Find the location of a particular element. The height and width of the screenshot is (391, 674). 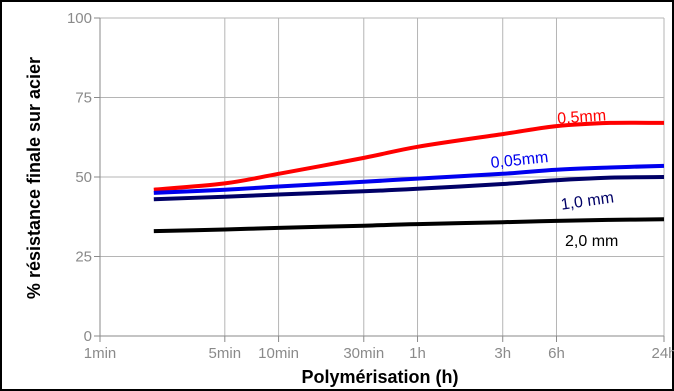

x-tick-label: 5min is located at coordinates (225, 353).